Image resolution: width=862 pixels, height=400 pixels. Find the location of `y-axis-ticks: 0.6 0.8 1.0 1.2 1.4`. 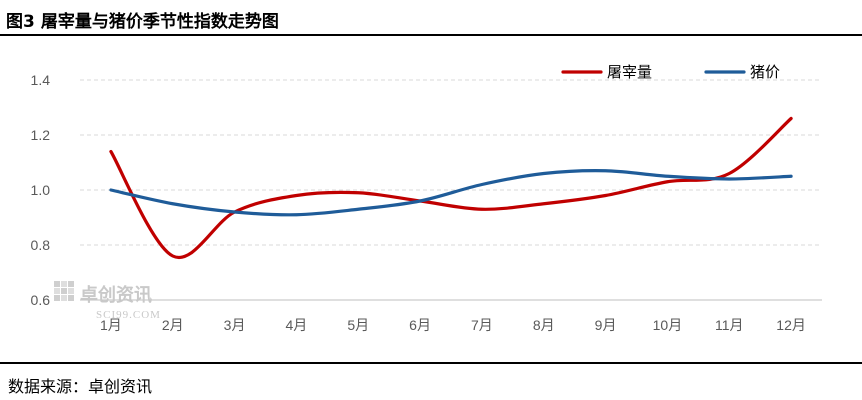

y-axis-ticks: 0.6 0.8 1.0 1.2 1.4 is located at coordinates (41, 190).